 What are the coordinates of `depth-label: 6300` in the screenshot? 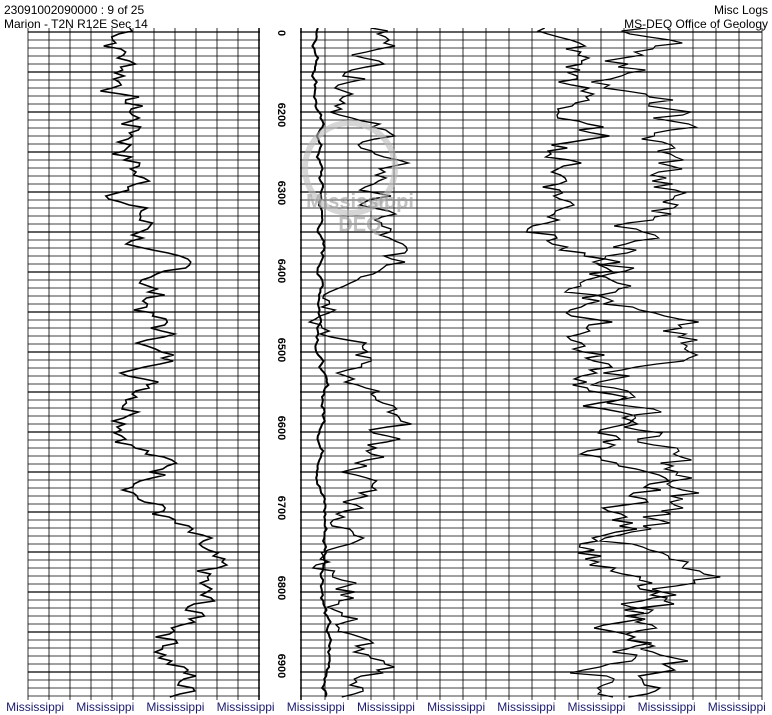 It's located at (281, 193).